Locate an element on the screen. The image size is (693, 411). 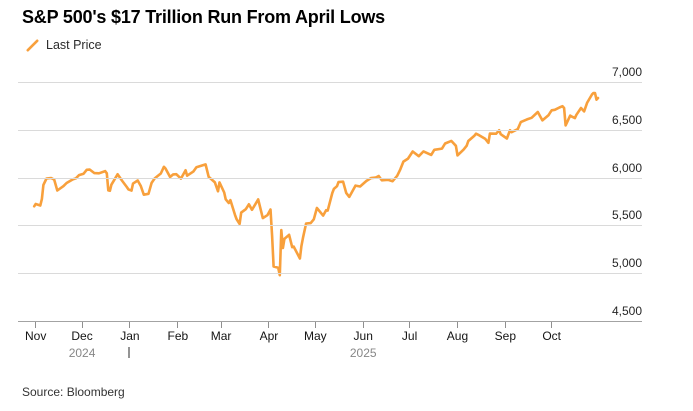
x-axis-label-apr: Apr is located at coordinates (269, 336).